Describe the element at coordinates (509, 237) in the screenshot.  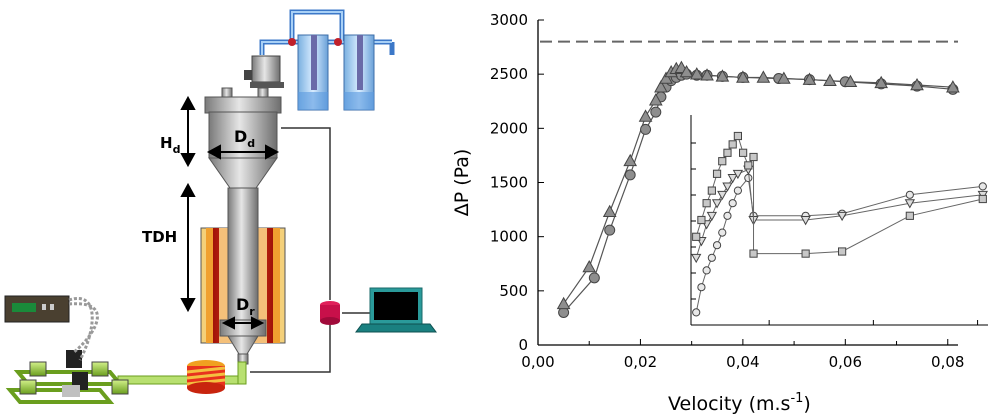
I see `y-tick-label: 1000` at that location.